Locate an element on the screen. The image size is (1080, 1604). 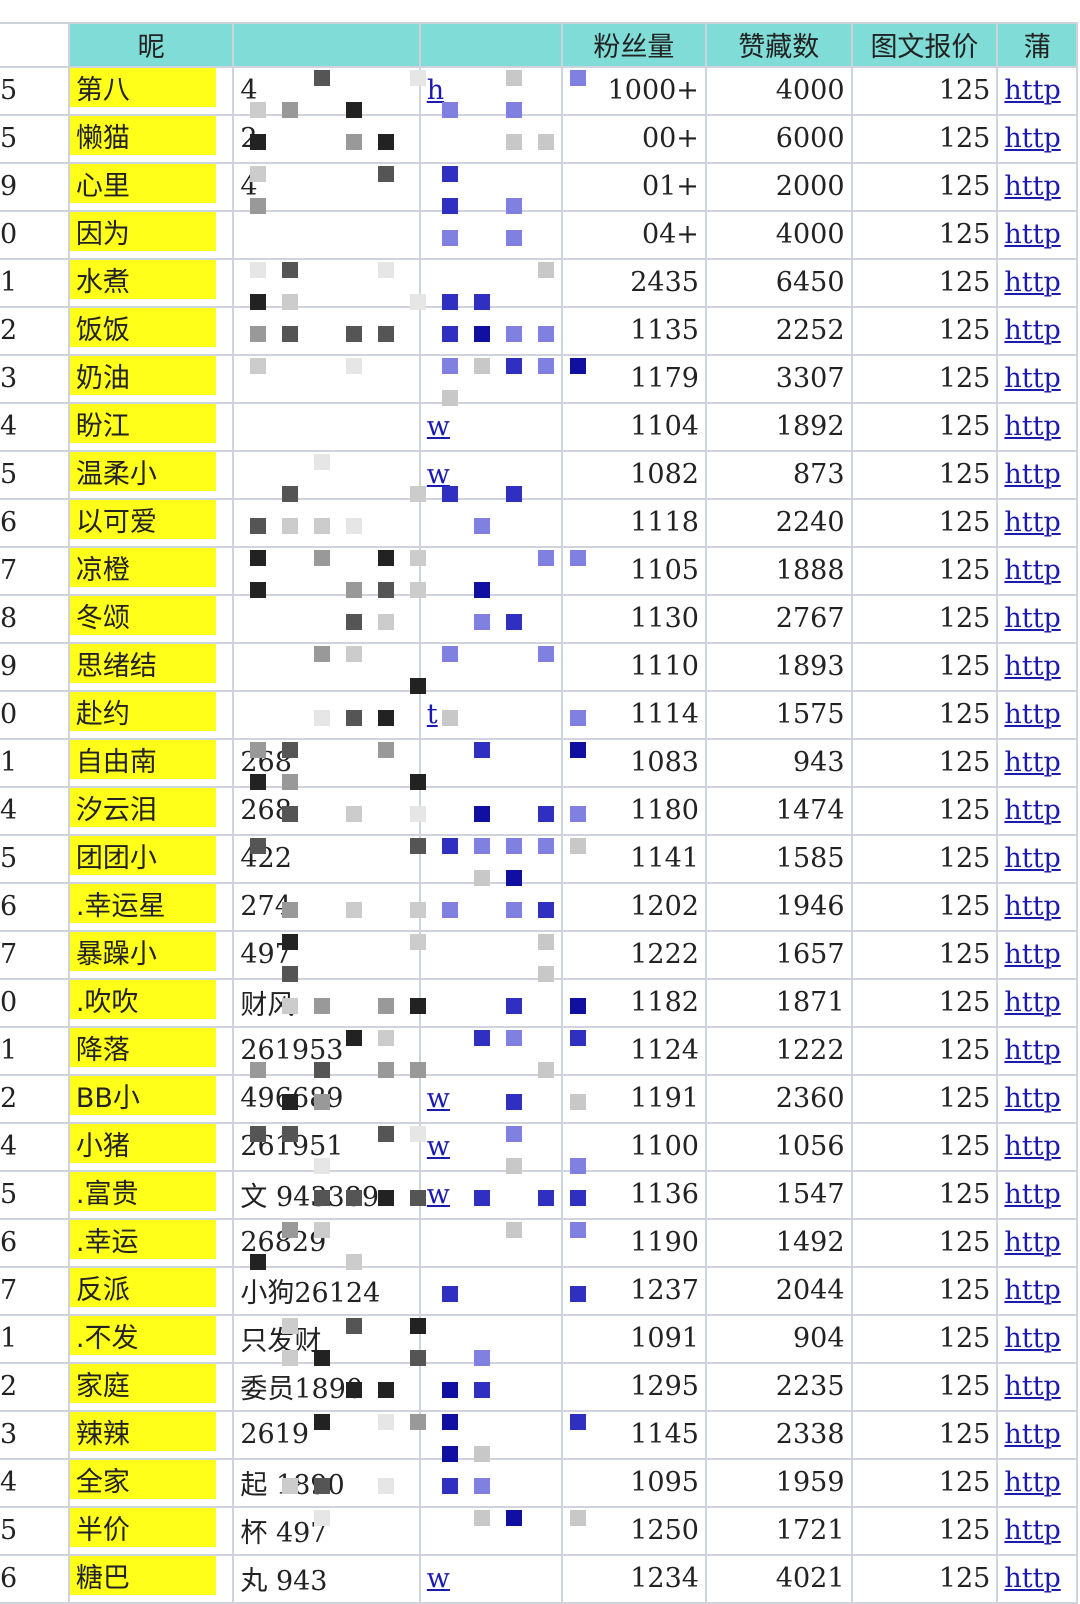
likes-cell: 904 is located at coordinates (778, 1338).